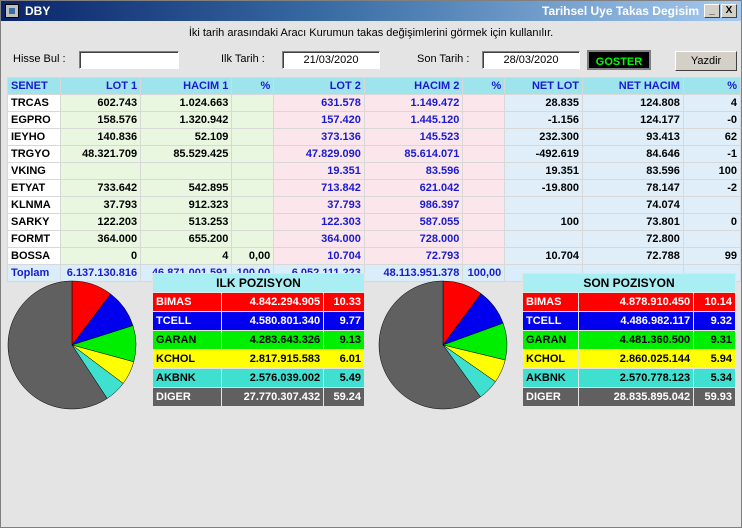 This screenshot has width=742, height=528. What do you see at coordinates (413, 120) in the screenshot?
I see `table-cell: 1.445.120` at bounding box center [413, 120].